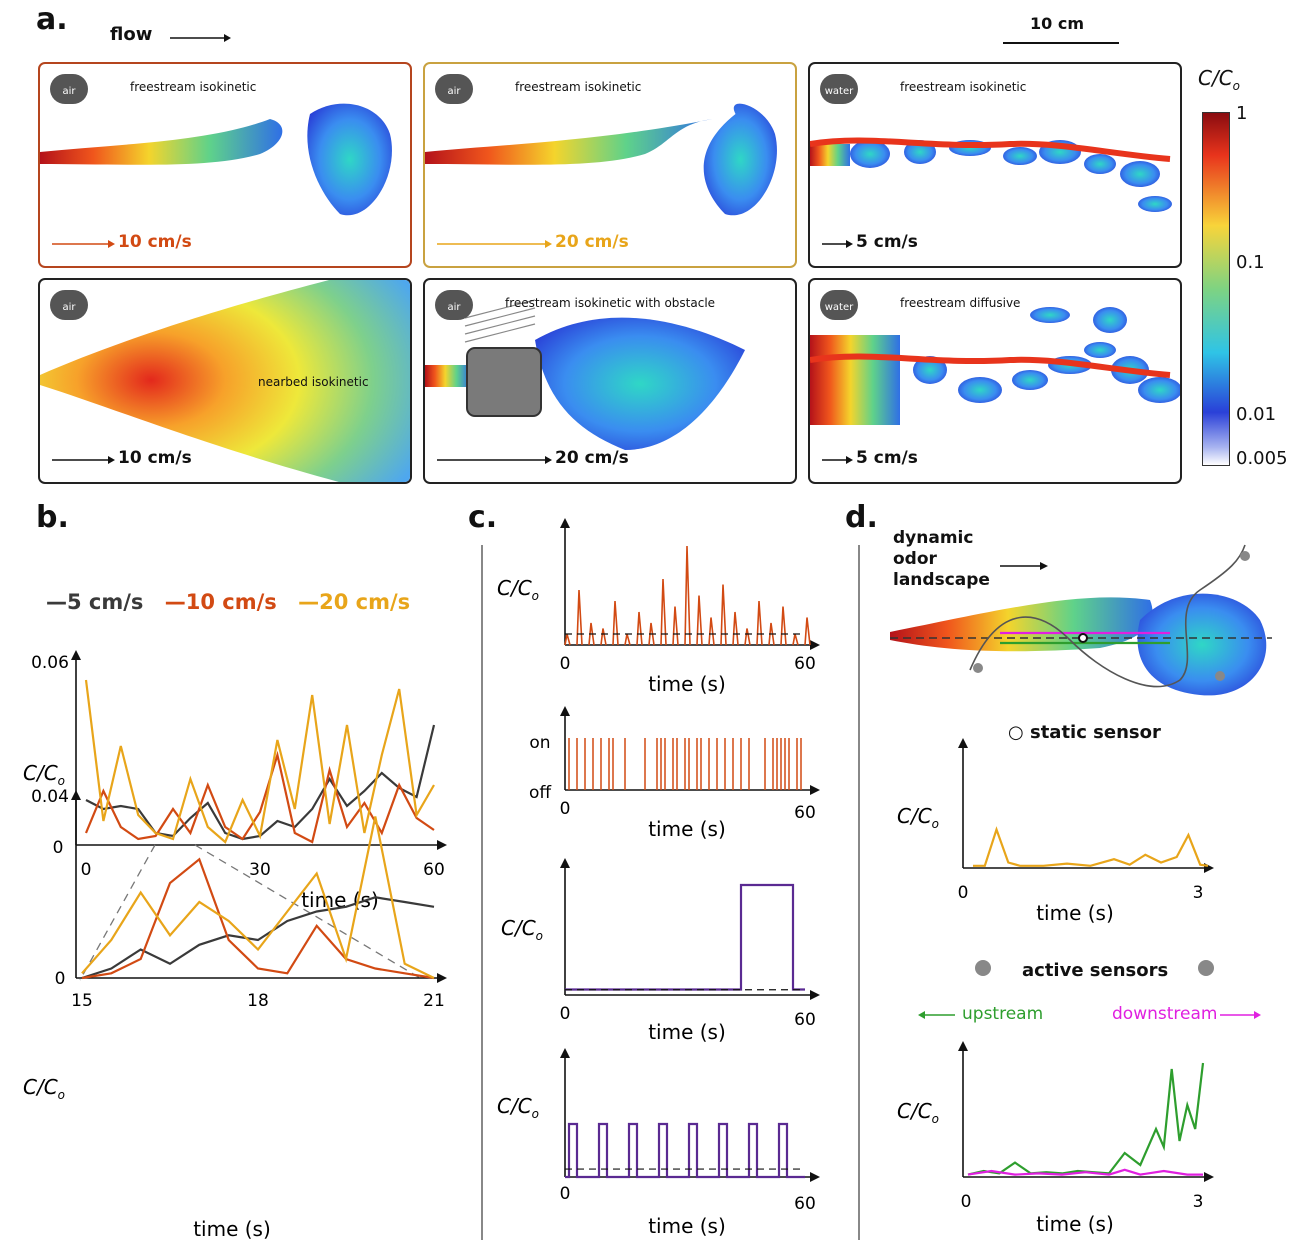 The width and height of the screenshot is (1298, 1247). What do you see at coordinates (50, 797) in the screenshot?
I see `b-zoom-ytick-1: 0.04` at bounding box center [50, 797].